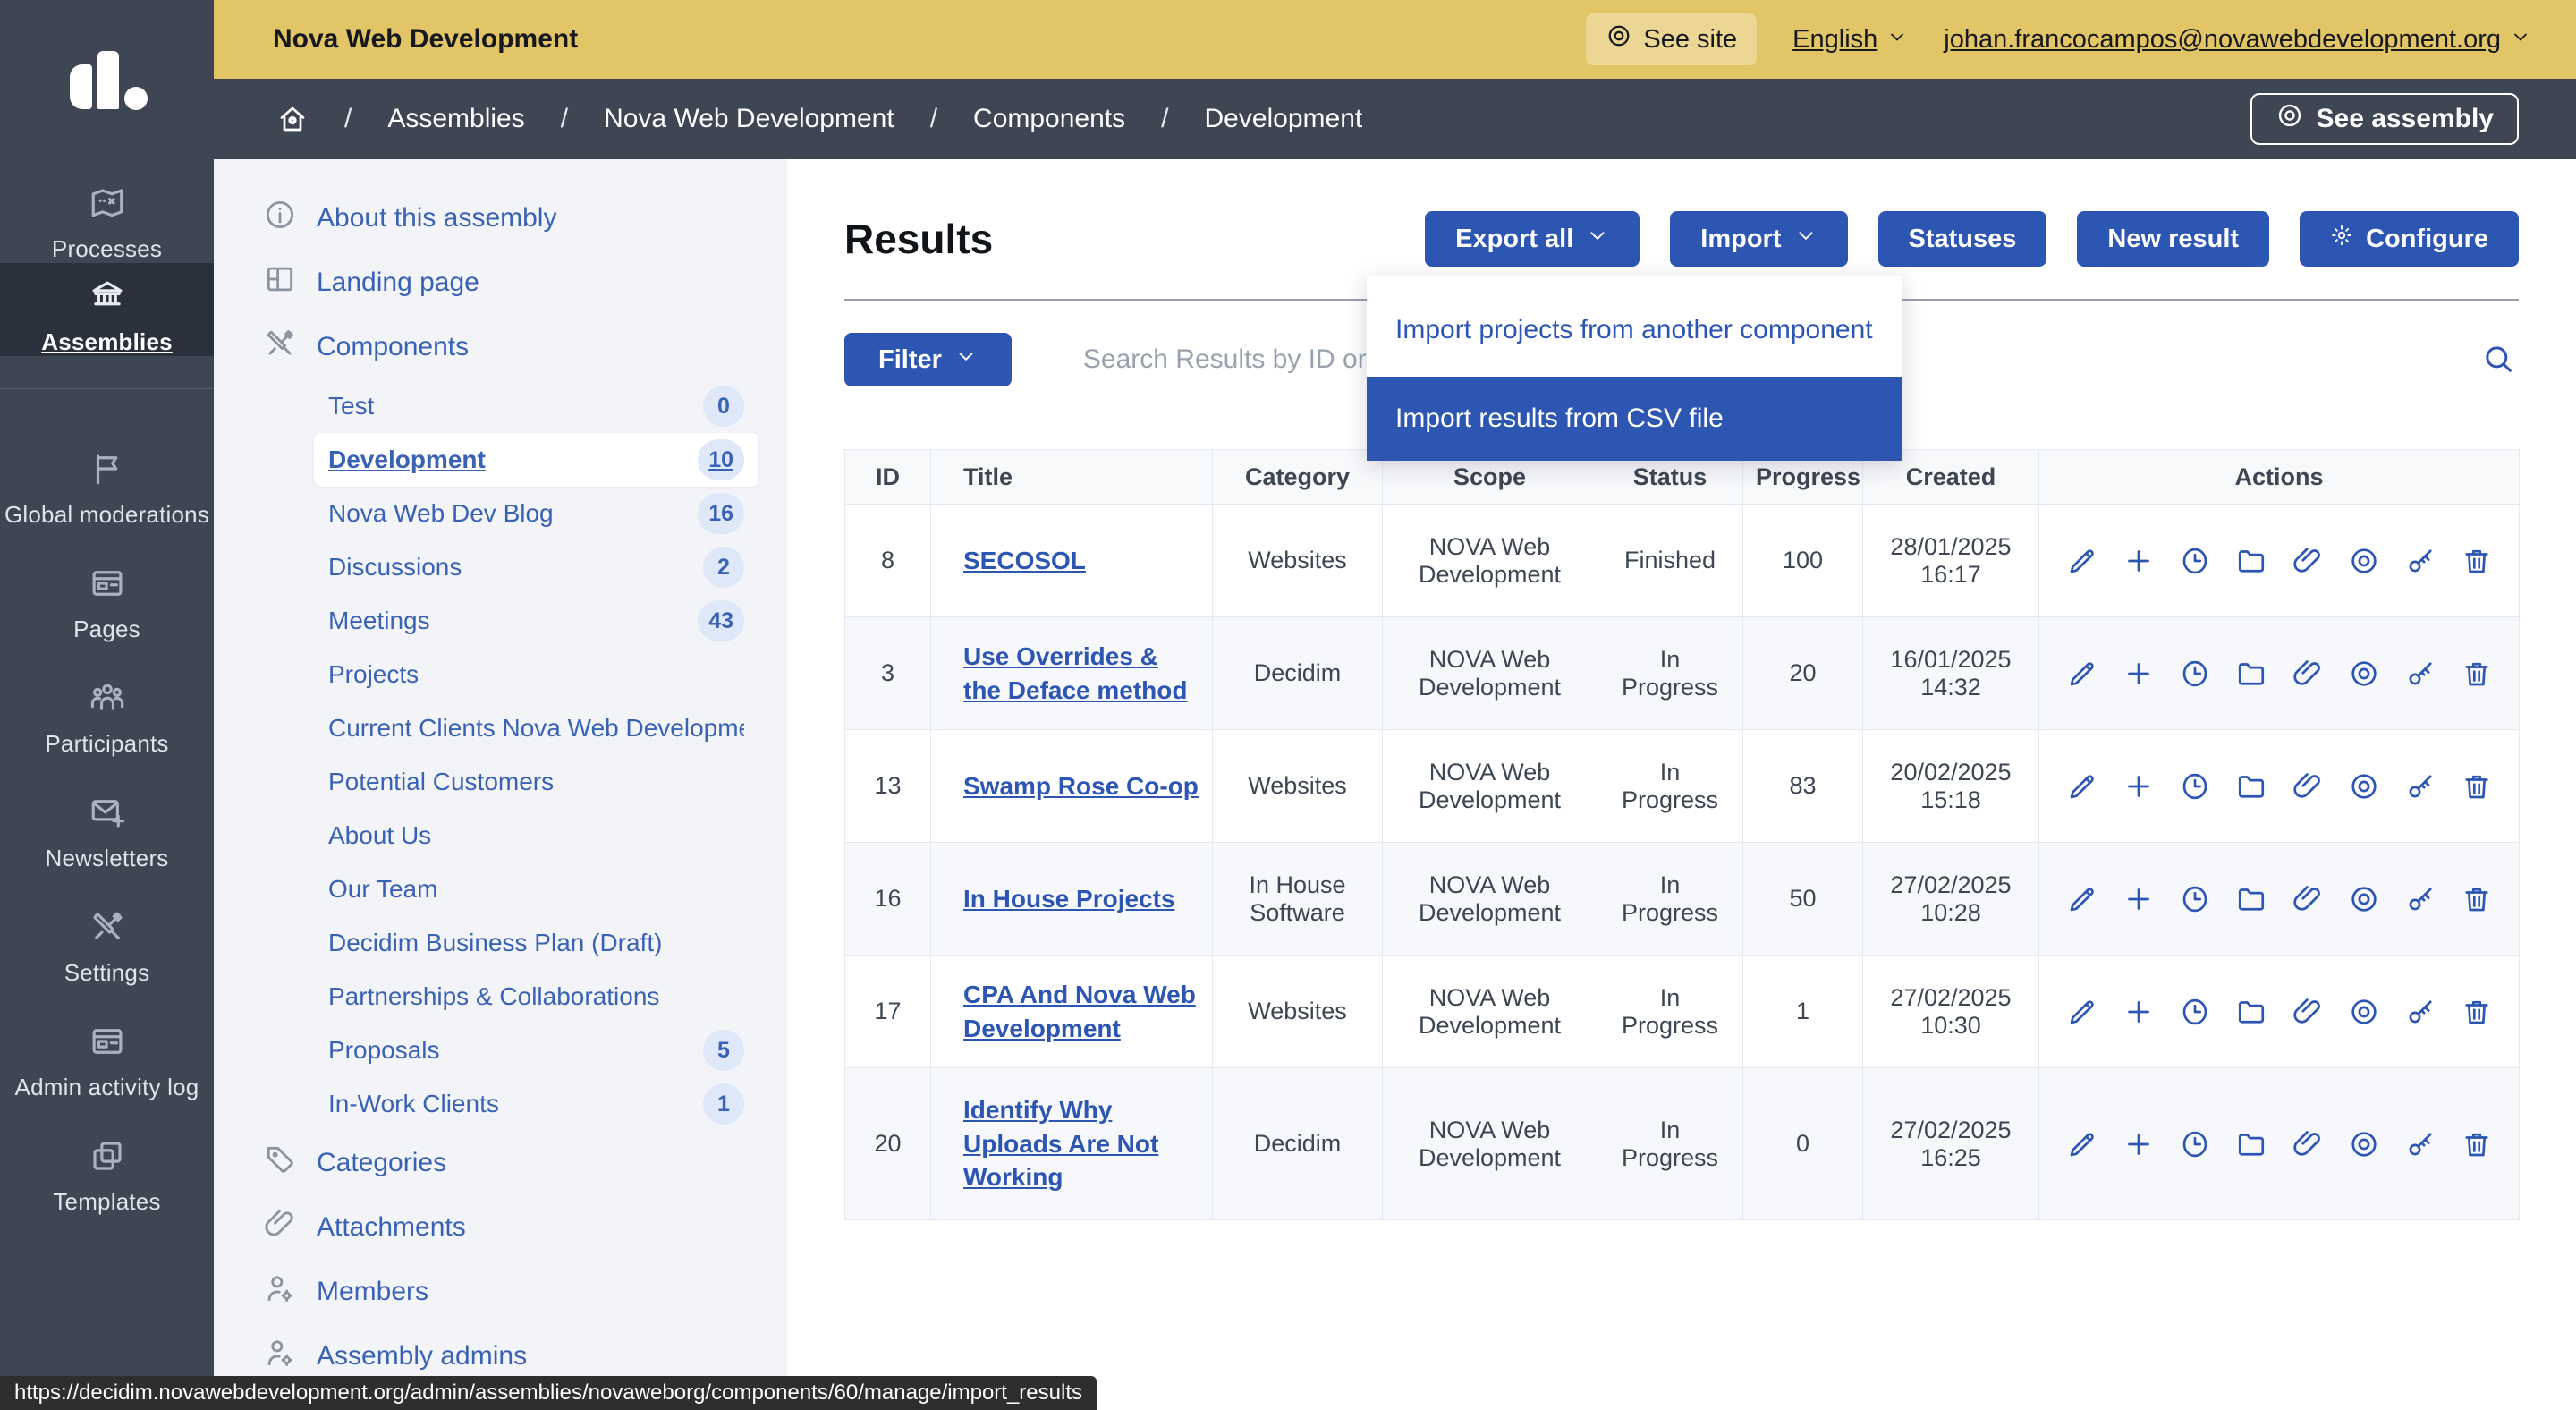 Image resolution: width=2576 pixels, height=1410 pixels. Describe the element at coordinates (536, 406) in the screenshot. I see `component-item-test: Test 0` at that location.